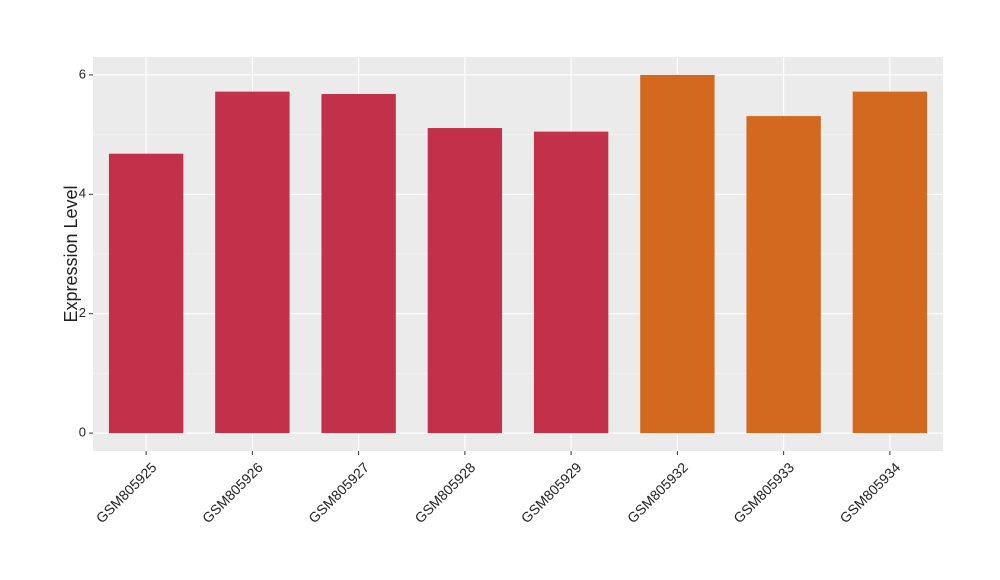  What do you see at coordinates (444, 492) in the screenshot?
I see `x-tick-label: GSM805928` at bounding box center [444, 492].